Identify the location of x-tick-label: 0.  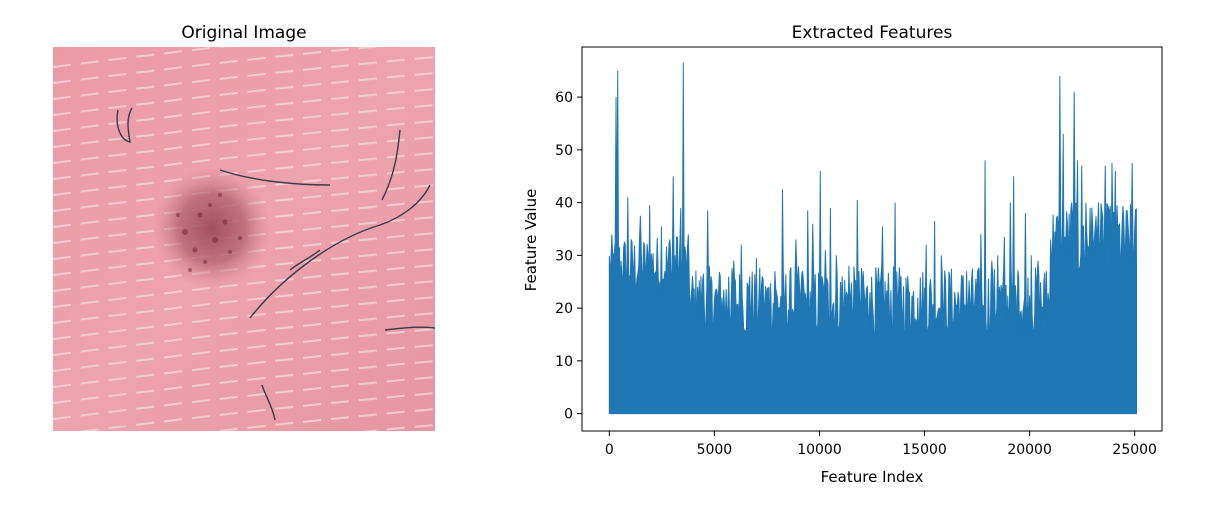
(609, 450).